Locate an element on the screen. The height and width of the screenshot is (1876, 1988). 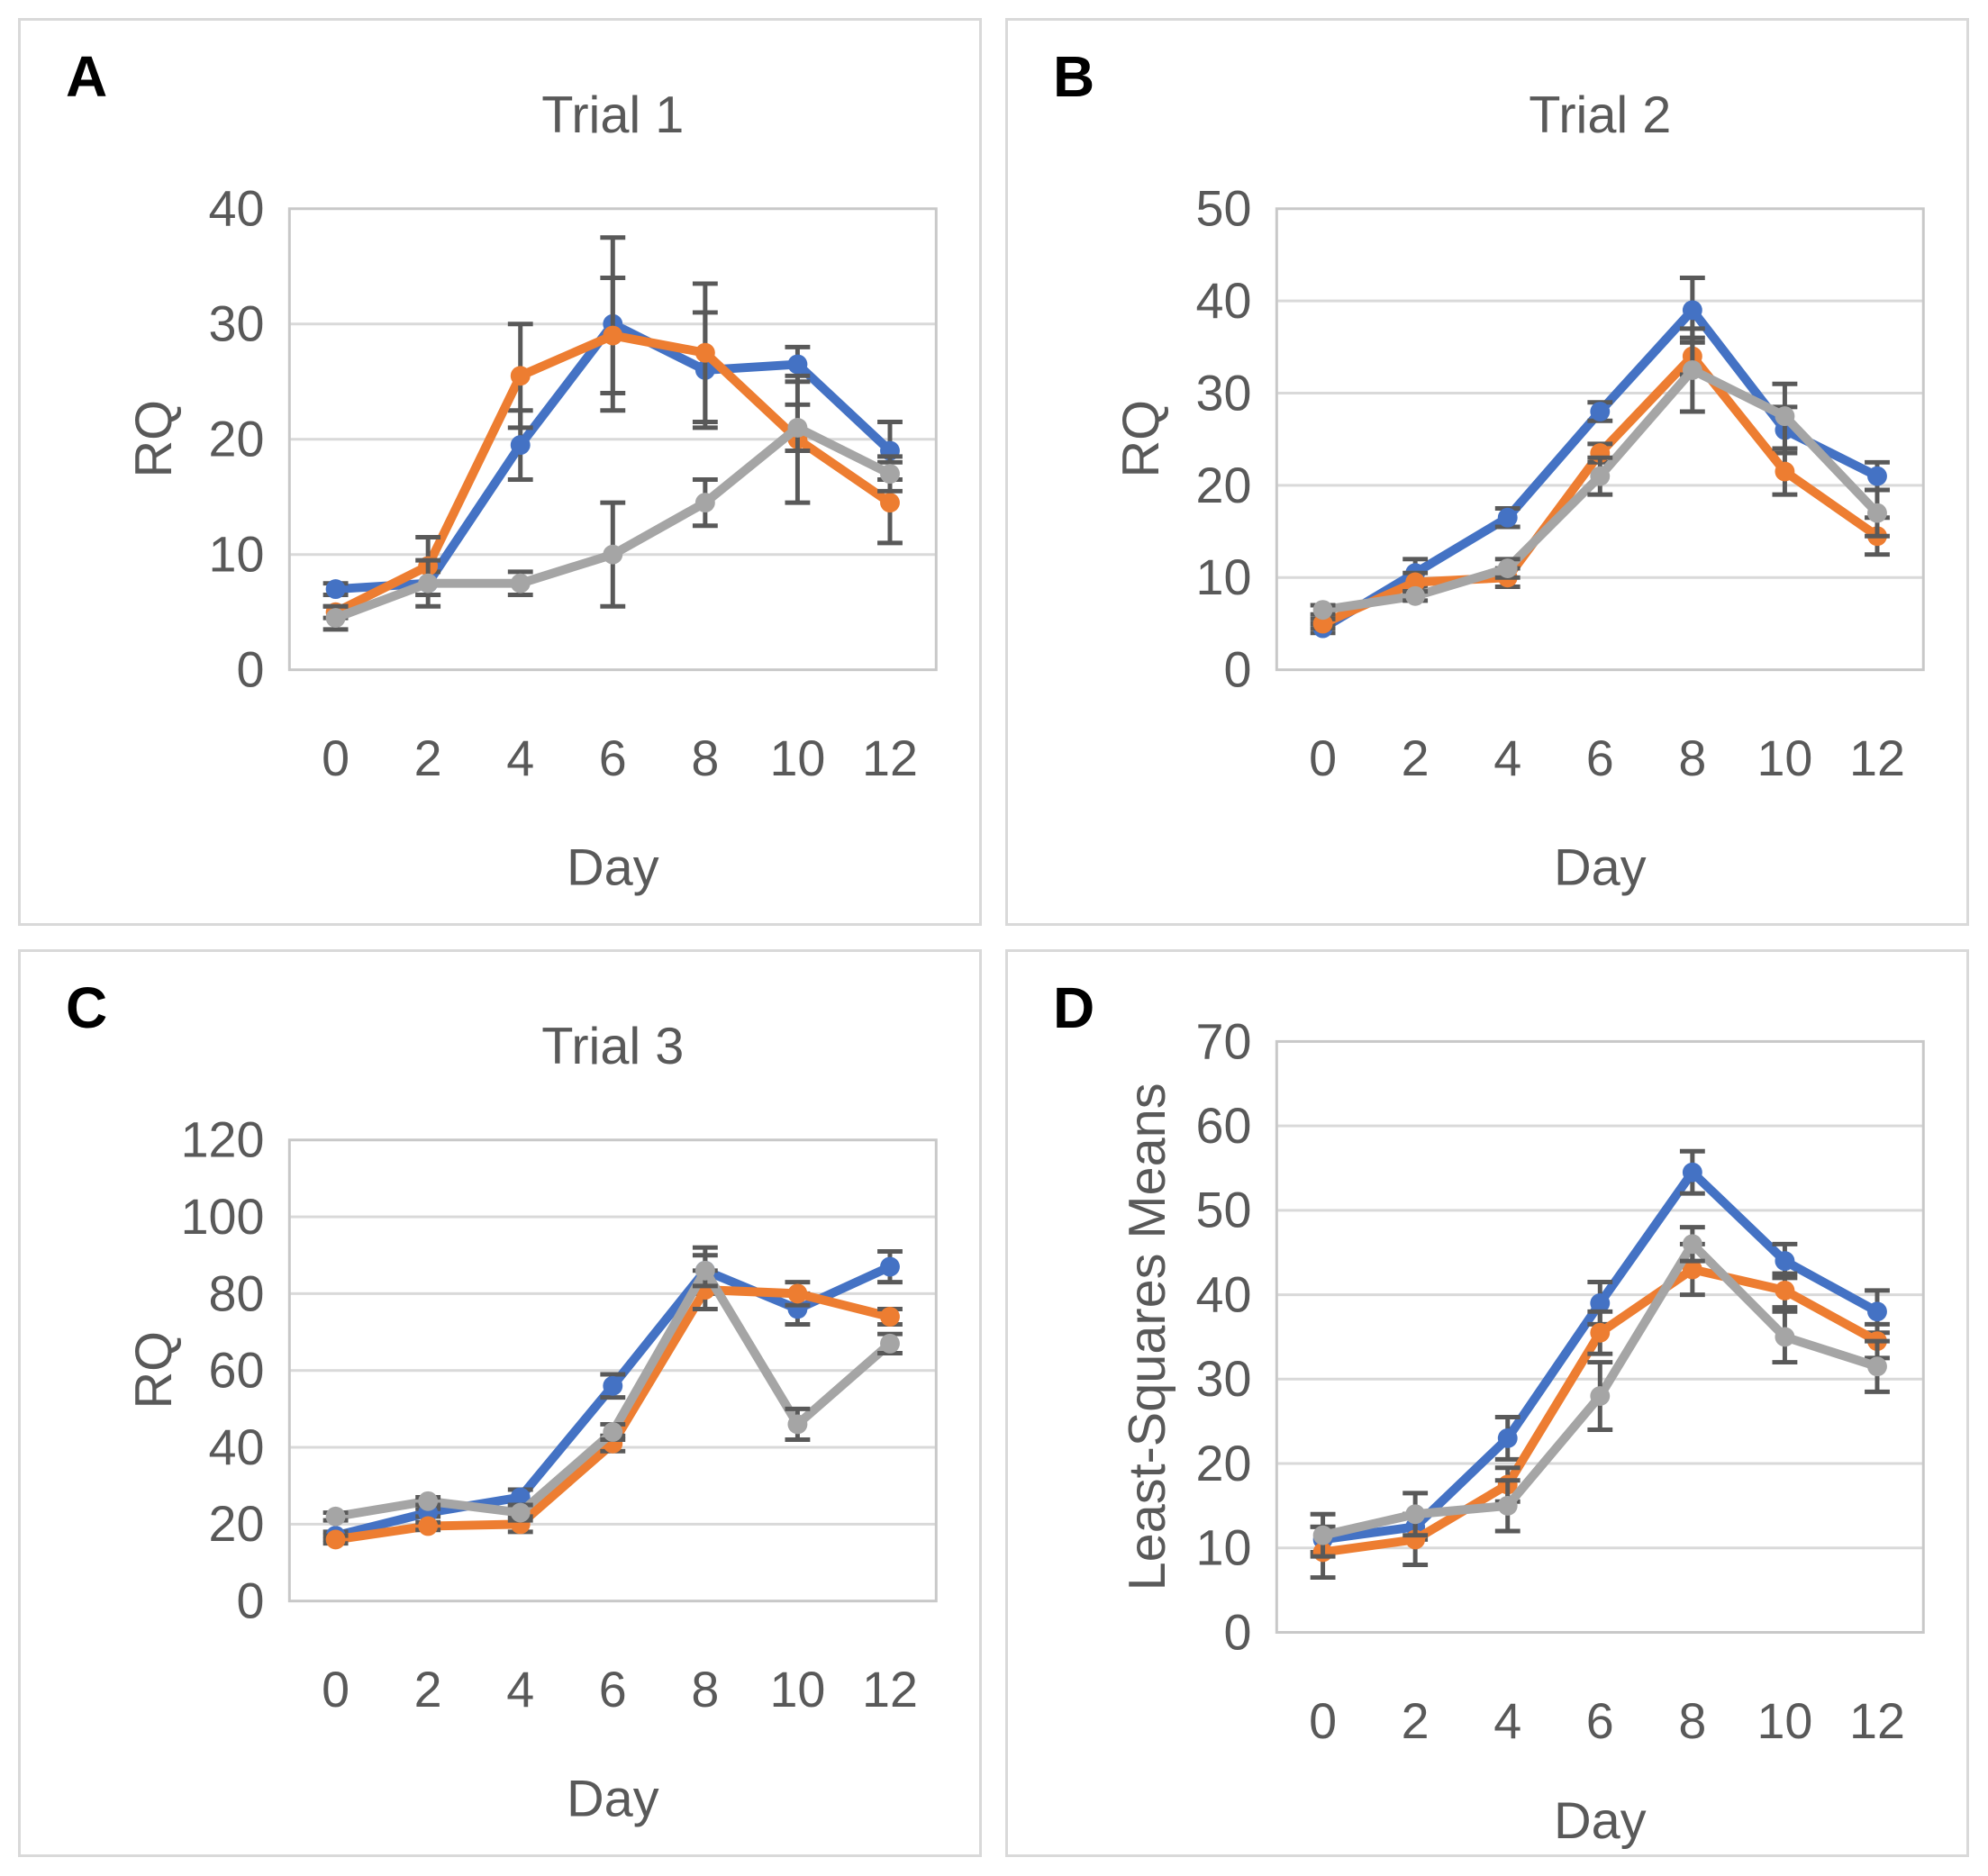
y-tick-label: 70 is located at coordinates (1224, 1041).